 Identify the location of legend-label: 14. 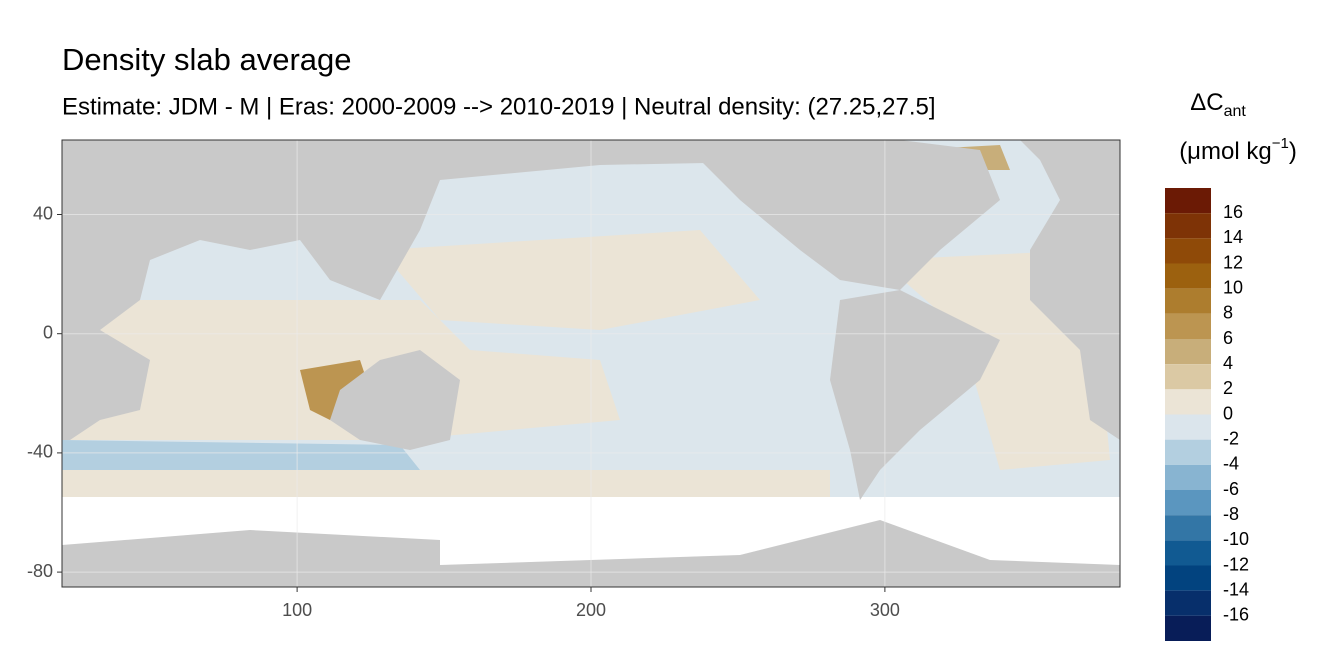
(1233, 237).